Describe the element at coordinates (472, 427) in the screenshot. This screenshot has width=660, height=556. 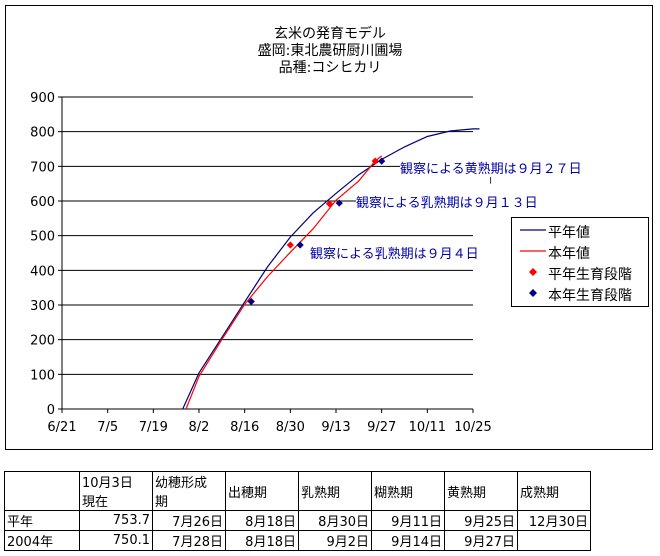
I see `x-tick-label: 10/25` at that location.